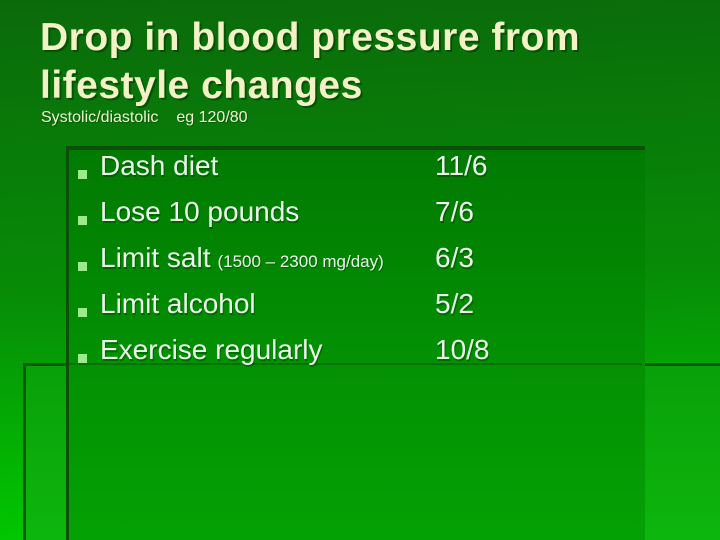 Image resolution: width=720 pixels, height=540 pixels. I want to click on panel-shadow-line, so click(355, 364).